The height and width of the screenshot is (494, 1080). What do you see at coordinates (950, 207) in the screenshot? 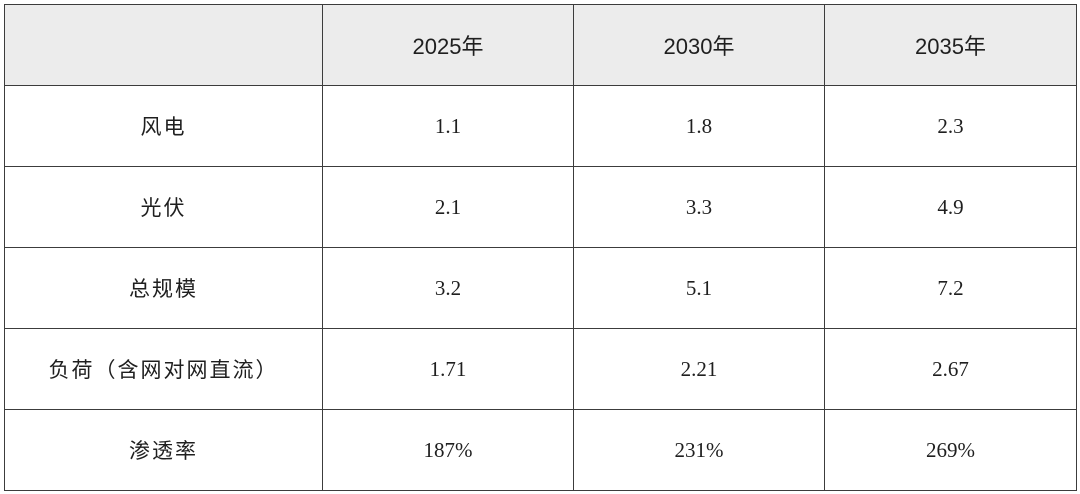
I see `table-cell: 4.9` at bounding box center [950, 207].